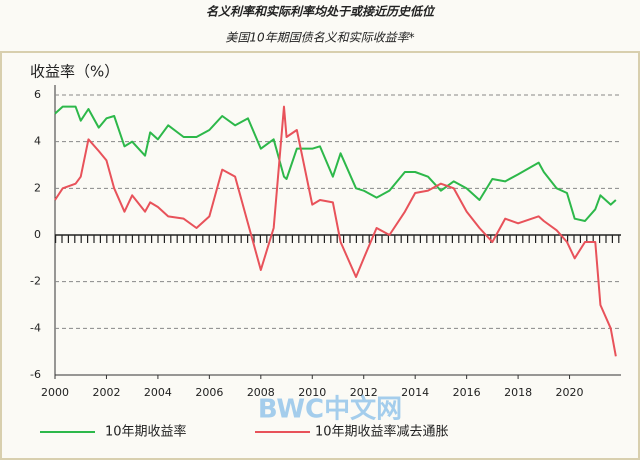 The width and height of the screenshot is (640, 460). What do you see at coordinates (312, 392) in the screenshot?
I see `x-tick-label: 2010` at bounding box center [312, 392].